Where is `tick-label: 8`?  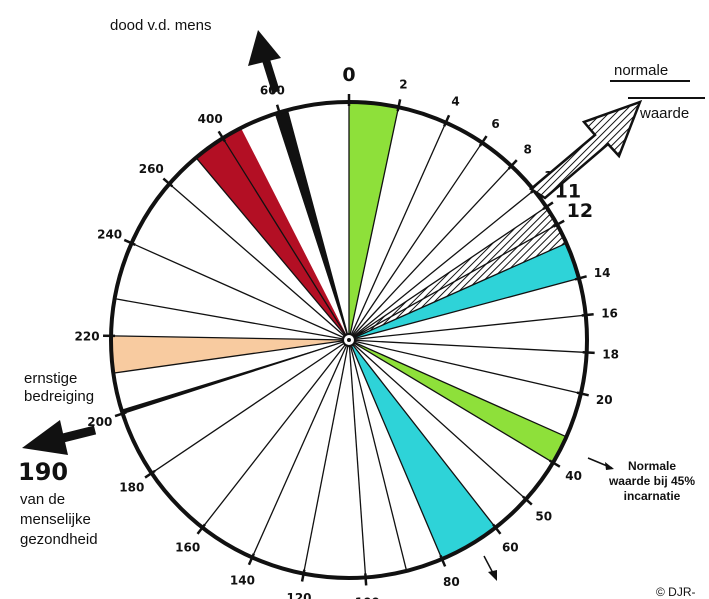 tick-label: 8 is located at coordinates (528, 149).